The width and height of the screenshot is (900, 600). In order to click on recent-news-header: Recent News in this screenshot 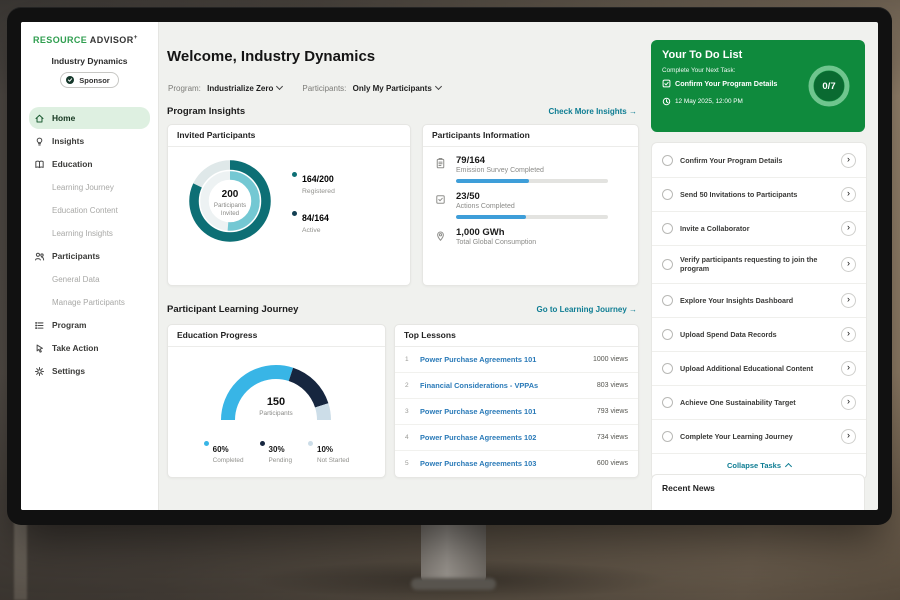, I will do `click(758, 492)`.